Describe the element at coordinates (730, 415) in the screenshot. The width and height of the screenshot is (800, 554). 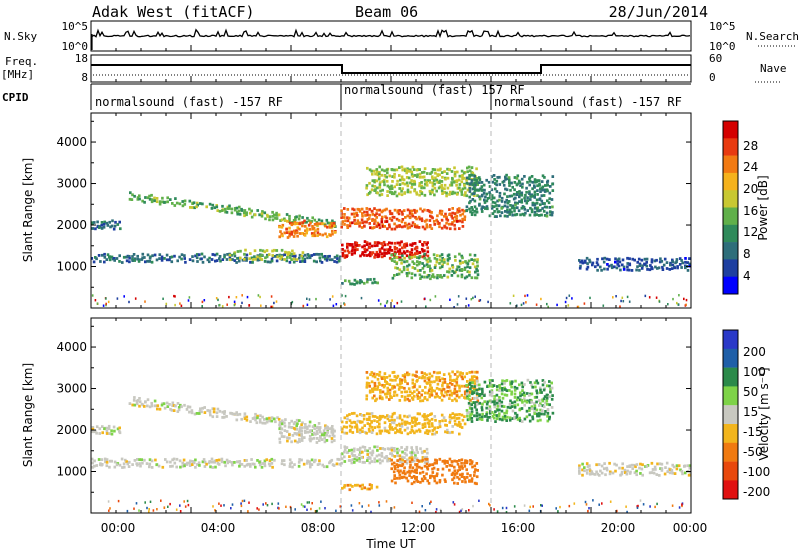
I see `velocity-colorbar-swatches` at that location.